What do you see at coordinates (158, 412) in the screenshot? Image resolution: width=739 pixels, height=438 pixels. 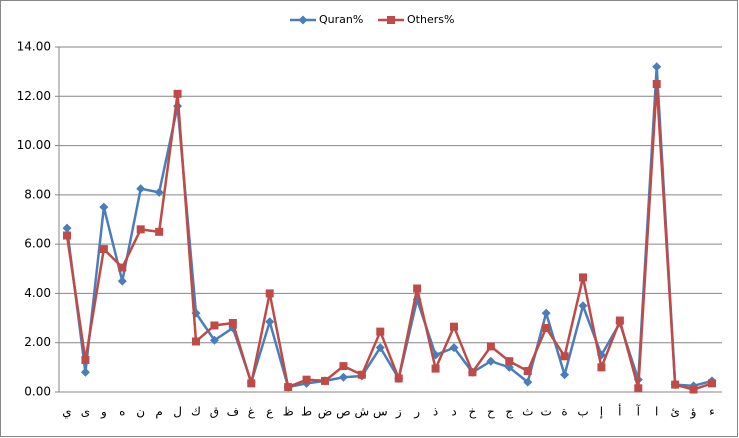 I see `x-tick-label: م` at bounding box center [158, 412].